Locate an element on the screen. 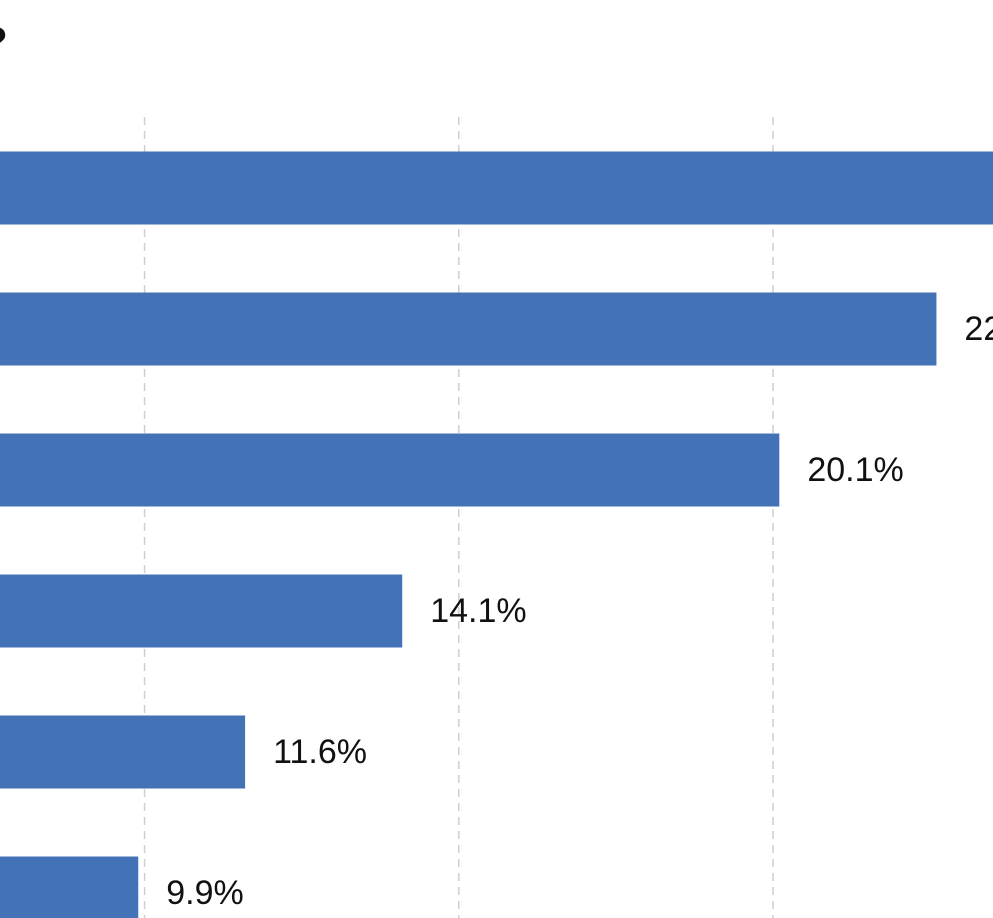 This screenshot has width=993, height=918. value-label: 11.6% is located at coordinates (320, 752).